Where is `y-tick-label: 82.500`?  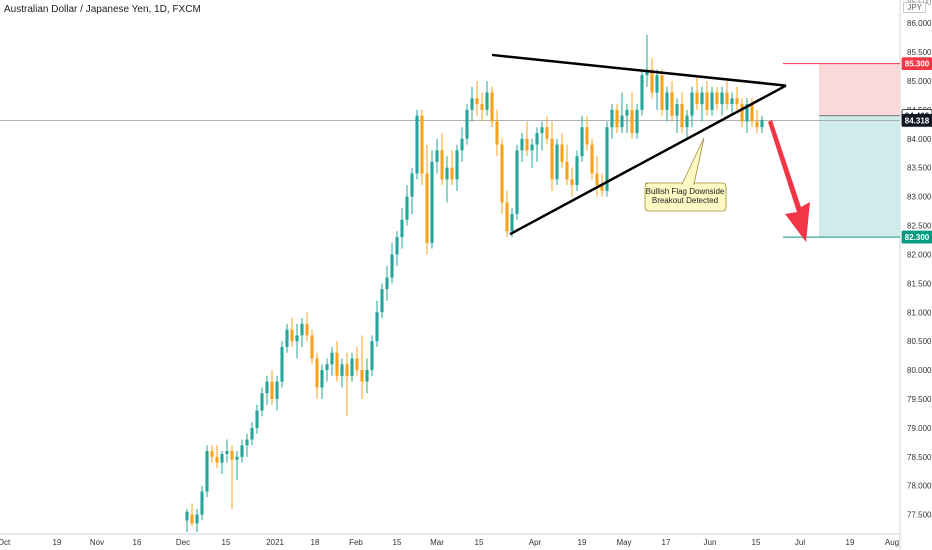
y-tick-label: 82.500 is located at coordinates (919, 226).